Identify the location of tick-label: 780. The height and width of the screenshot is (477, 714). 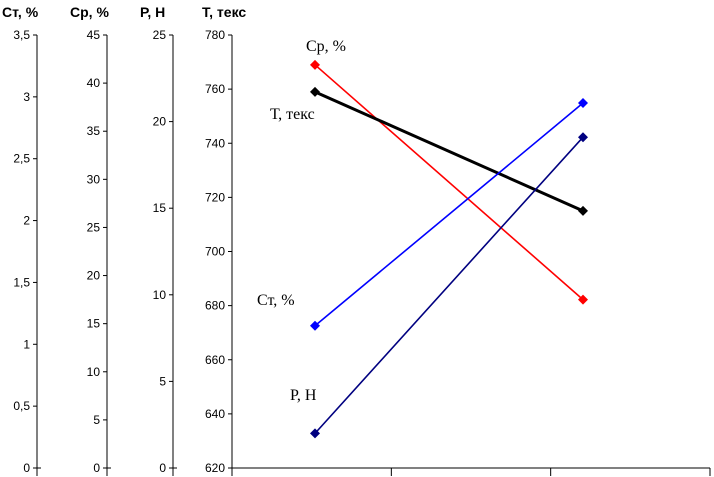
(215, 35).